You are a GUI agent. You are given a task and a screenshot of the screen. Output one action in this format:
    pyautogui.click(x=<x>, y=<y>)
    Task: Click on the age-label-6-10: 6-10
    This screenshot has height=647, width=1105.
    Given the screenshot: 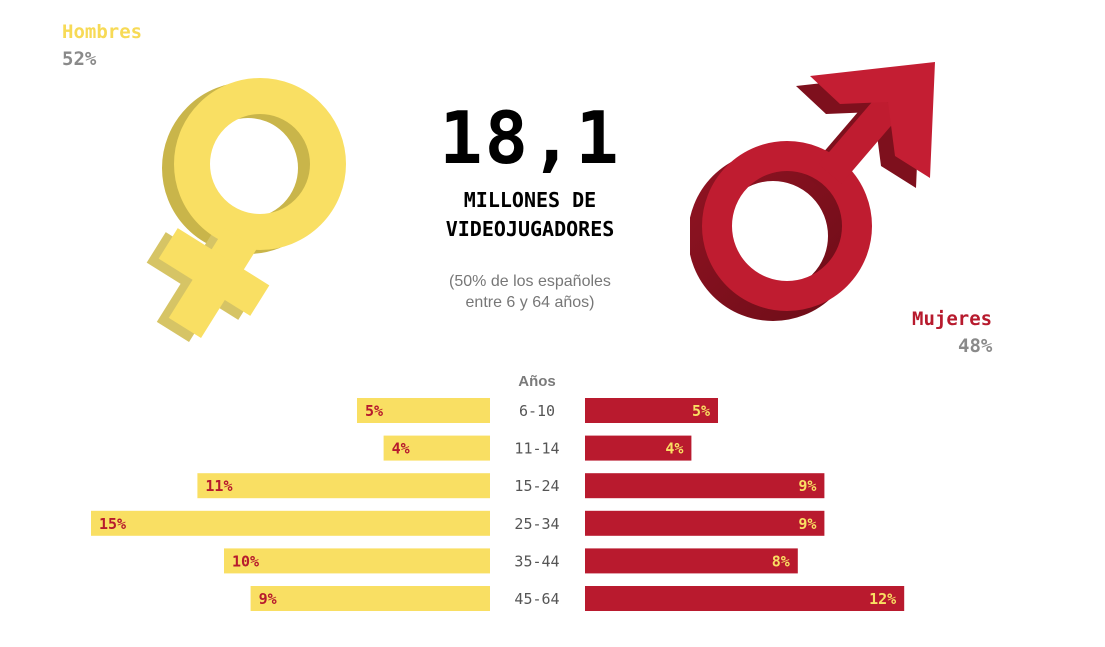 What is the action you would take?
    pyautogui.click(x=537, y=411)
    